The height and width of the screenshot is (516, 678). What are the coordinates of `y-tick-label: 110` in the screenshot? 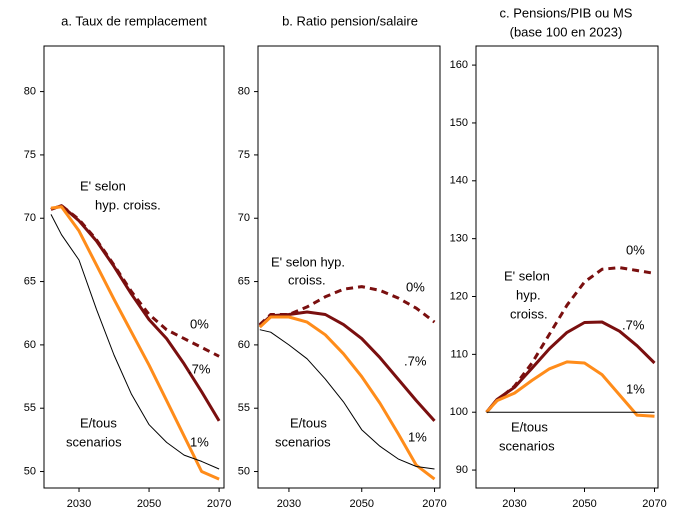 It's located at (459, 354).